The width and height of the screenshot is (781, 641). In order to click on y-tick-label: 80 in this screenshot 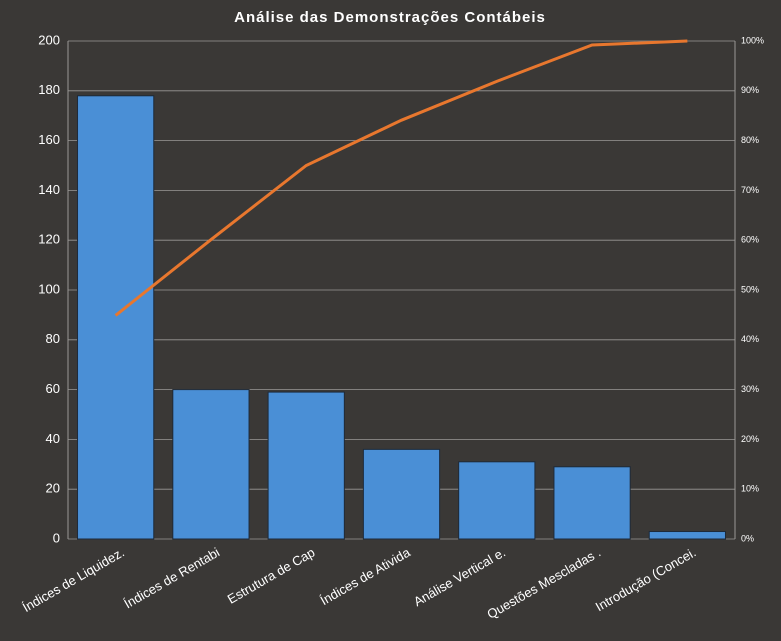, I will do `click(53, 338)`.